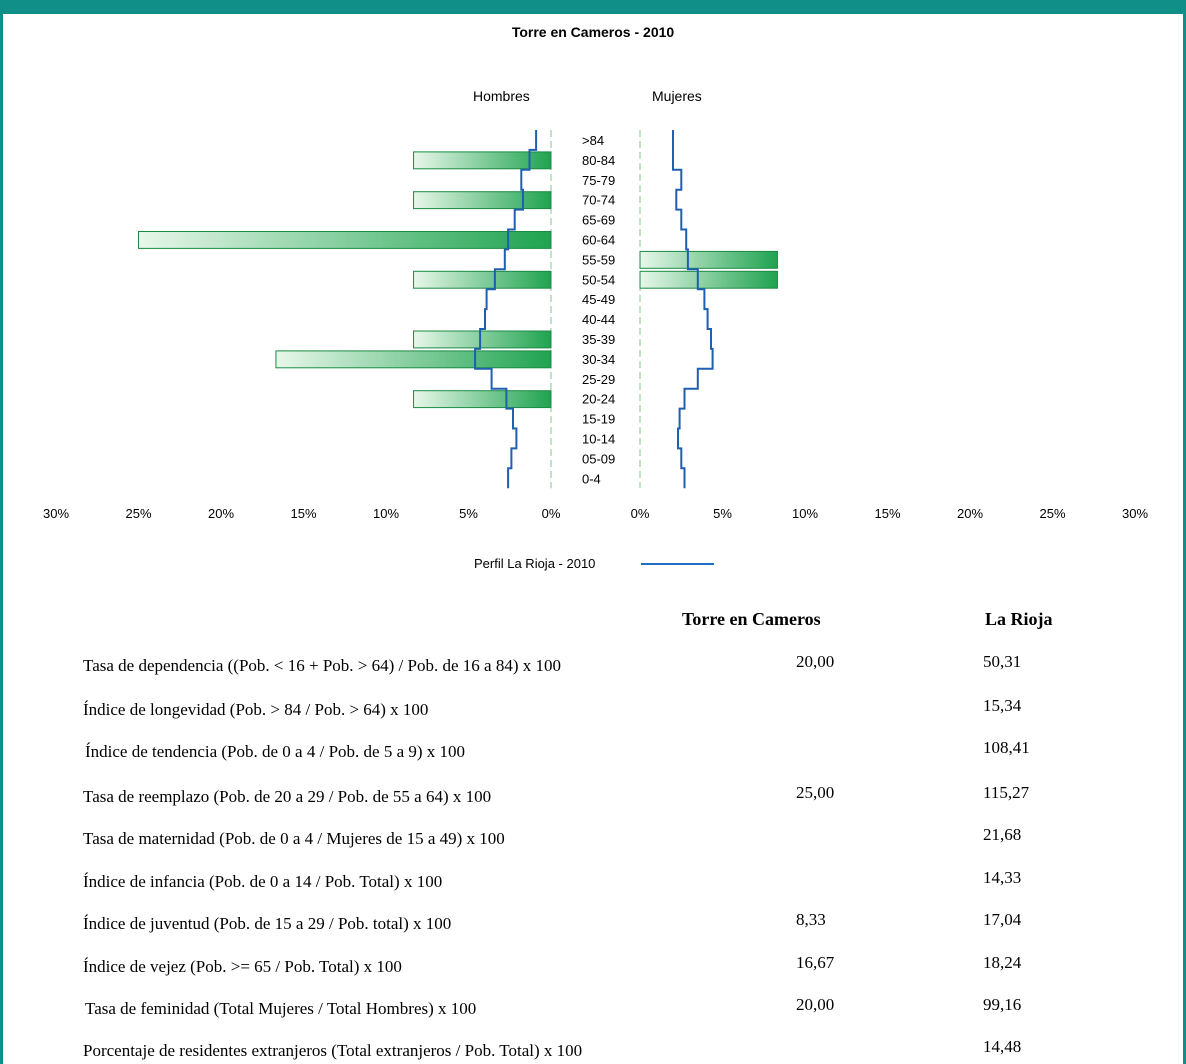  I want to click on table-header-local: Torre en Cameros, so click(751, 619).